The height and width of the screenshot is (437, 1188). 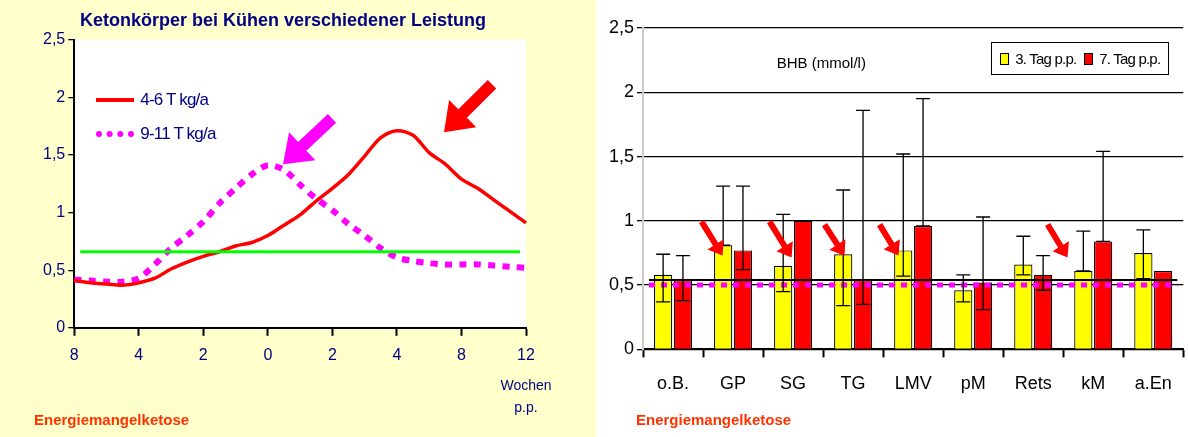 I want to click on x-tick-label: GP, so click(x=733, y=383).